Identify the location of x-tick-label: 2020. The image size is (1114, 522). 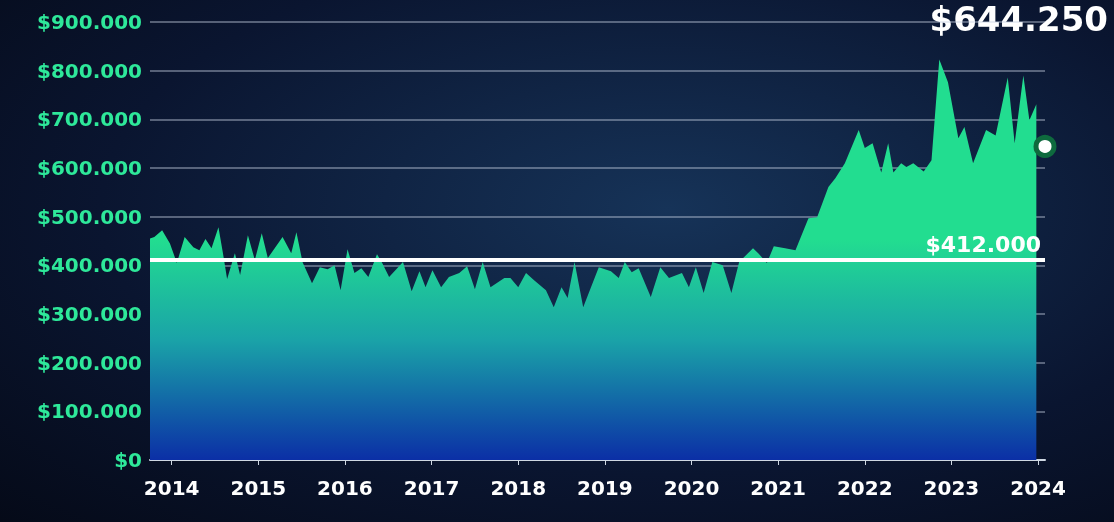
(691, 488).